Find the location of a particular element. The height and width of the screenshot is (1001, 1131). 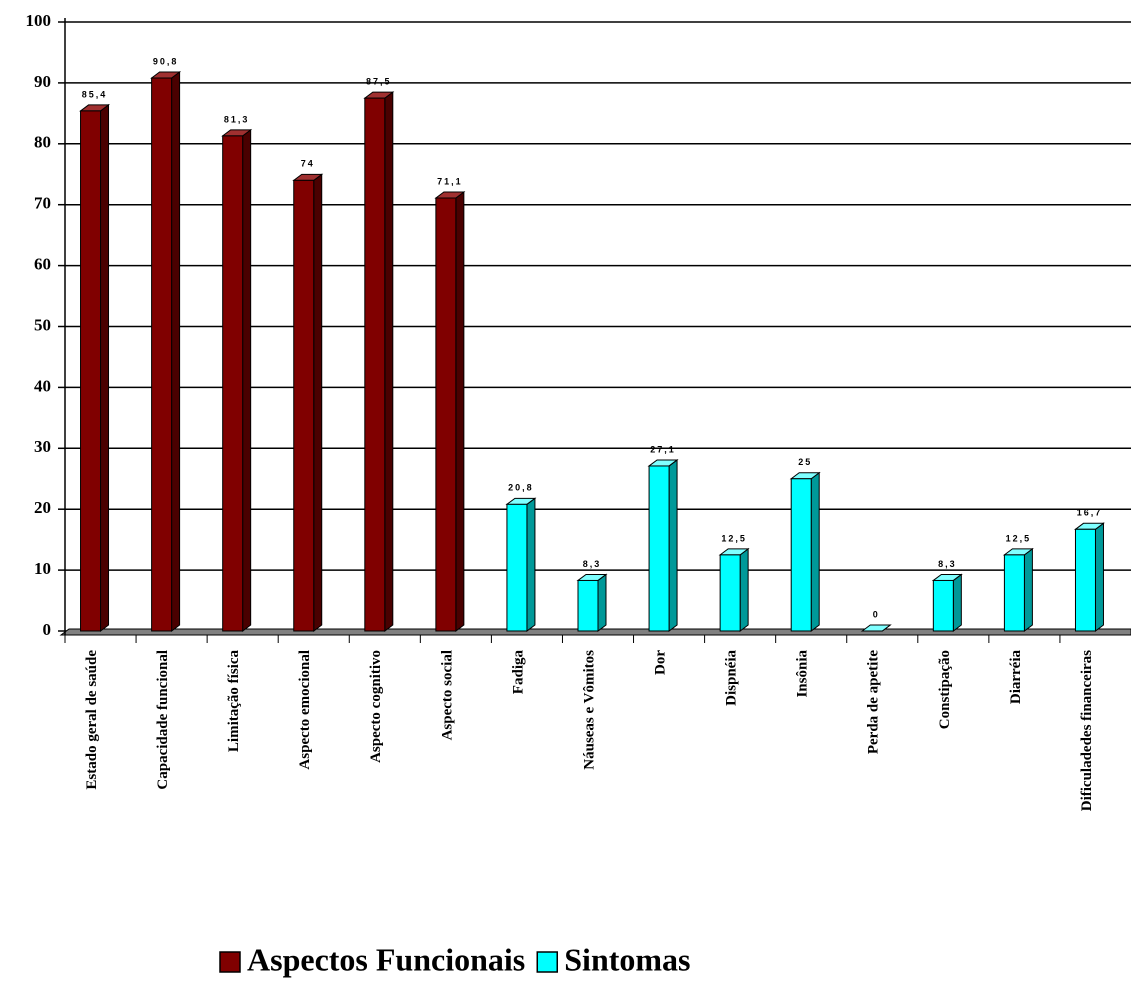

x-tick-label: Limitação física is located at coordinates (234, 701).